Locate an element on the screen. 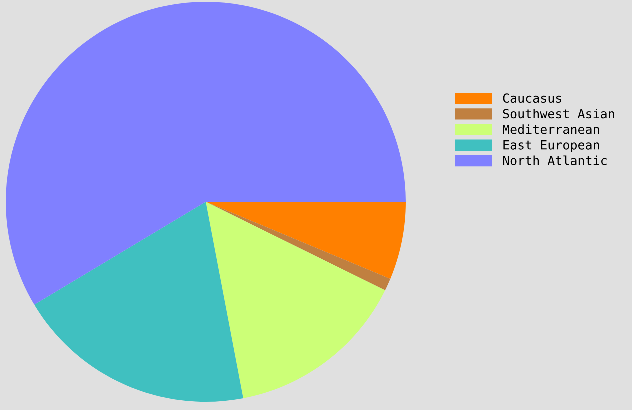 The height and width of the screenshot is (410, 632). legend-label: Mediterranean is located at coordinates (551, 129).